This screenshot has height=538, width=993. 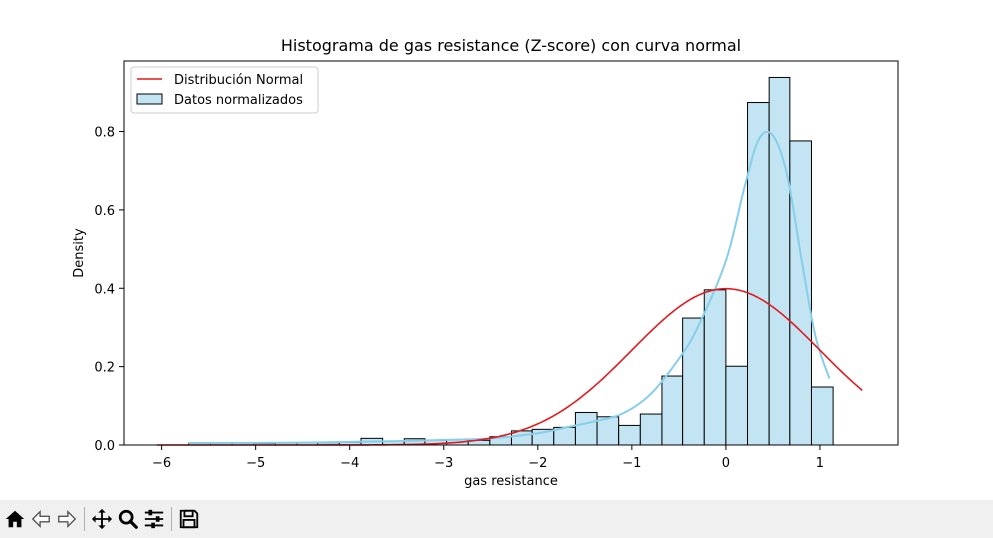 I want to click on save-button, so click(x=189, y=519).